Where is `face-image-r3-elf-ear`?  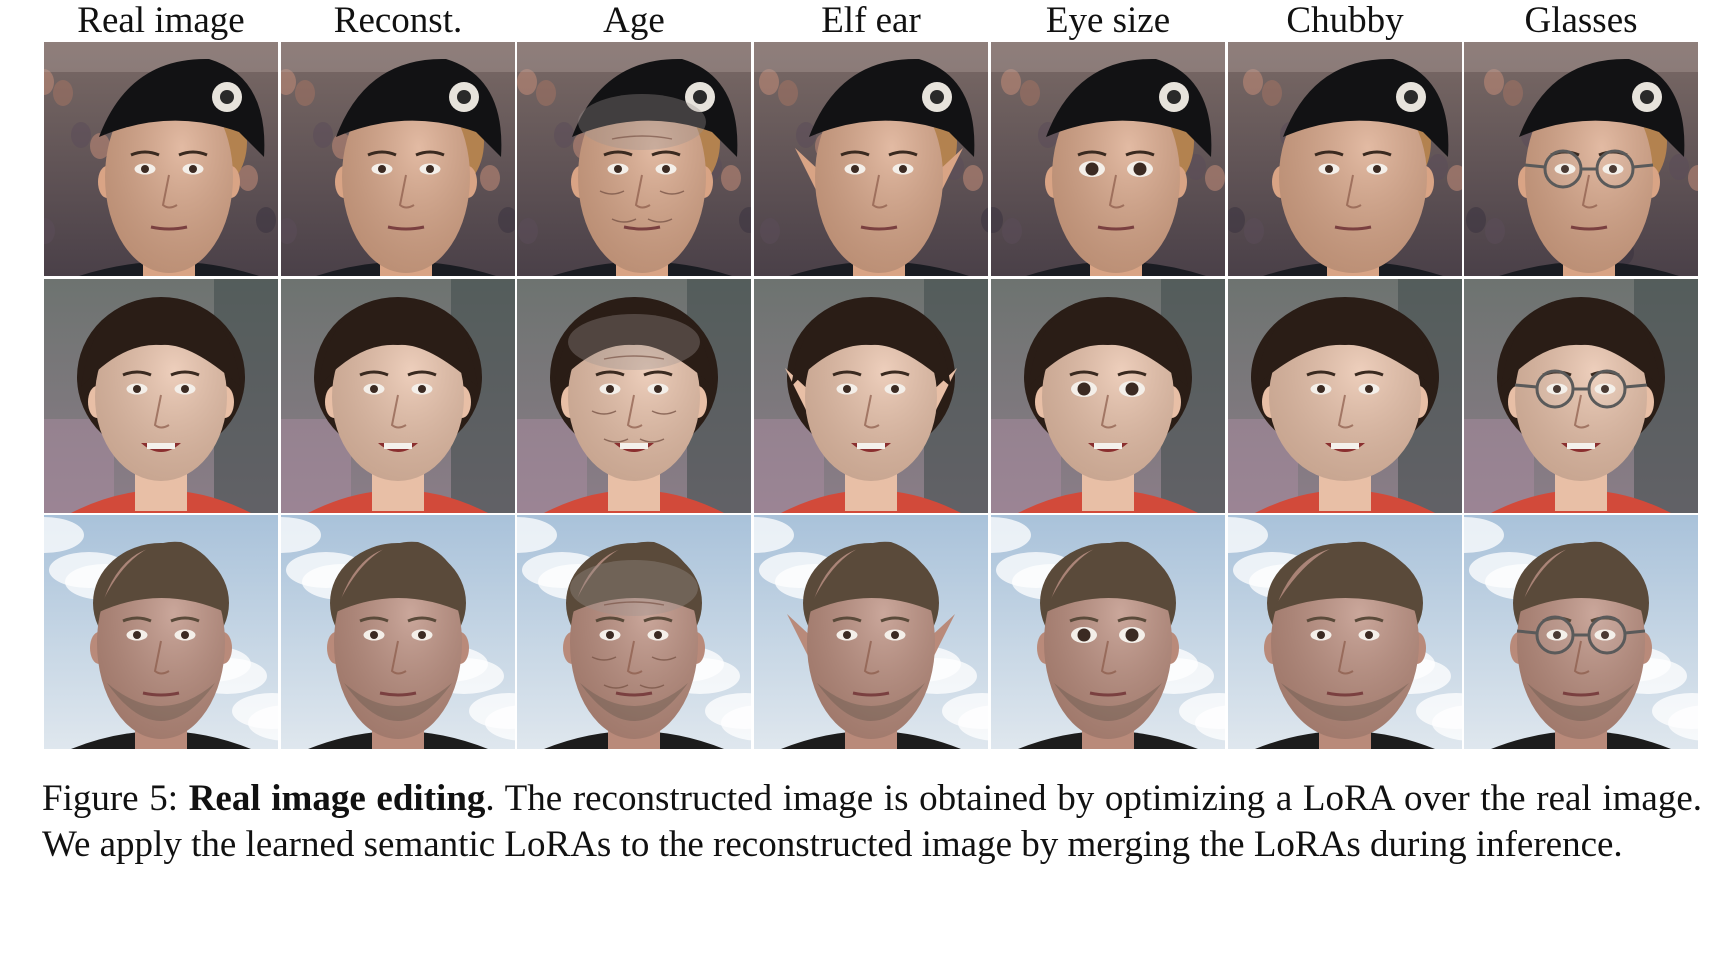 face-image-r3-elf-ear is located at coordinates (871, 632).